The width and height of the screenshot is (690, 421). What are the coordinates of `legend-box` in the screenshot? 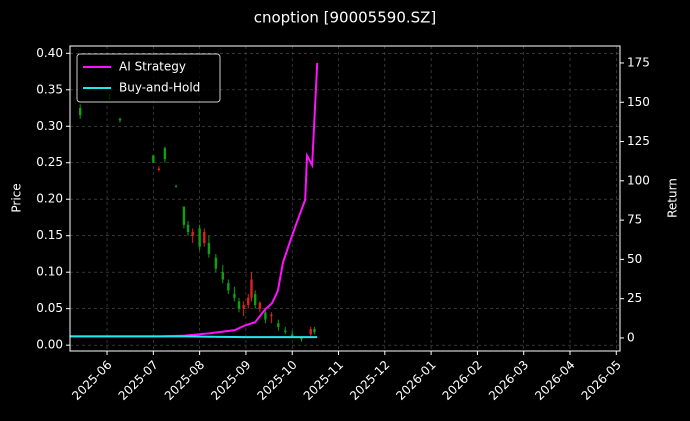 It's located at (148, 78).